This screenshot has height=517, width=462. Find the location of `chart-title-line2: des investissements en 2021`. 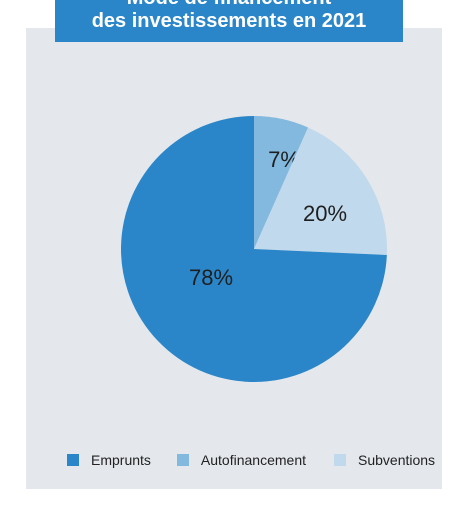

chart-title-line2: des investissements en 2021 is located at coordinates (229, 21).